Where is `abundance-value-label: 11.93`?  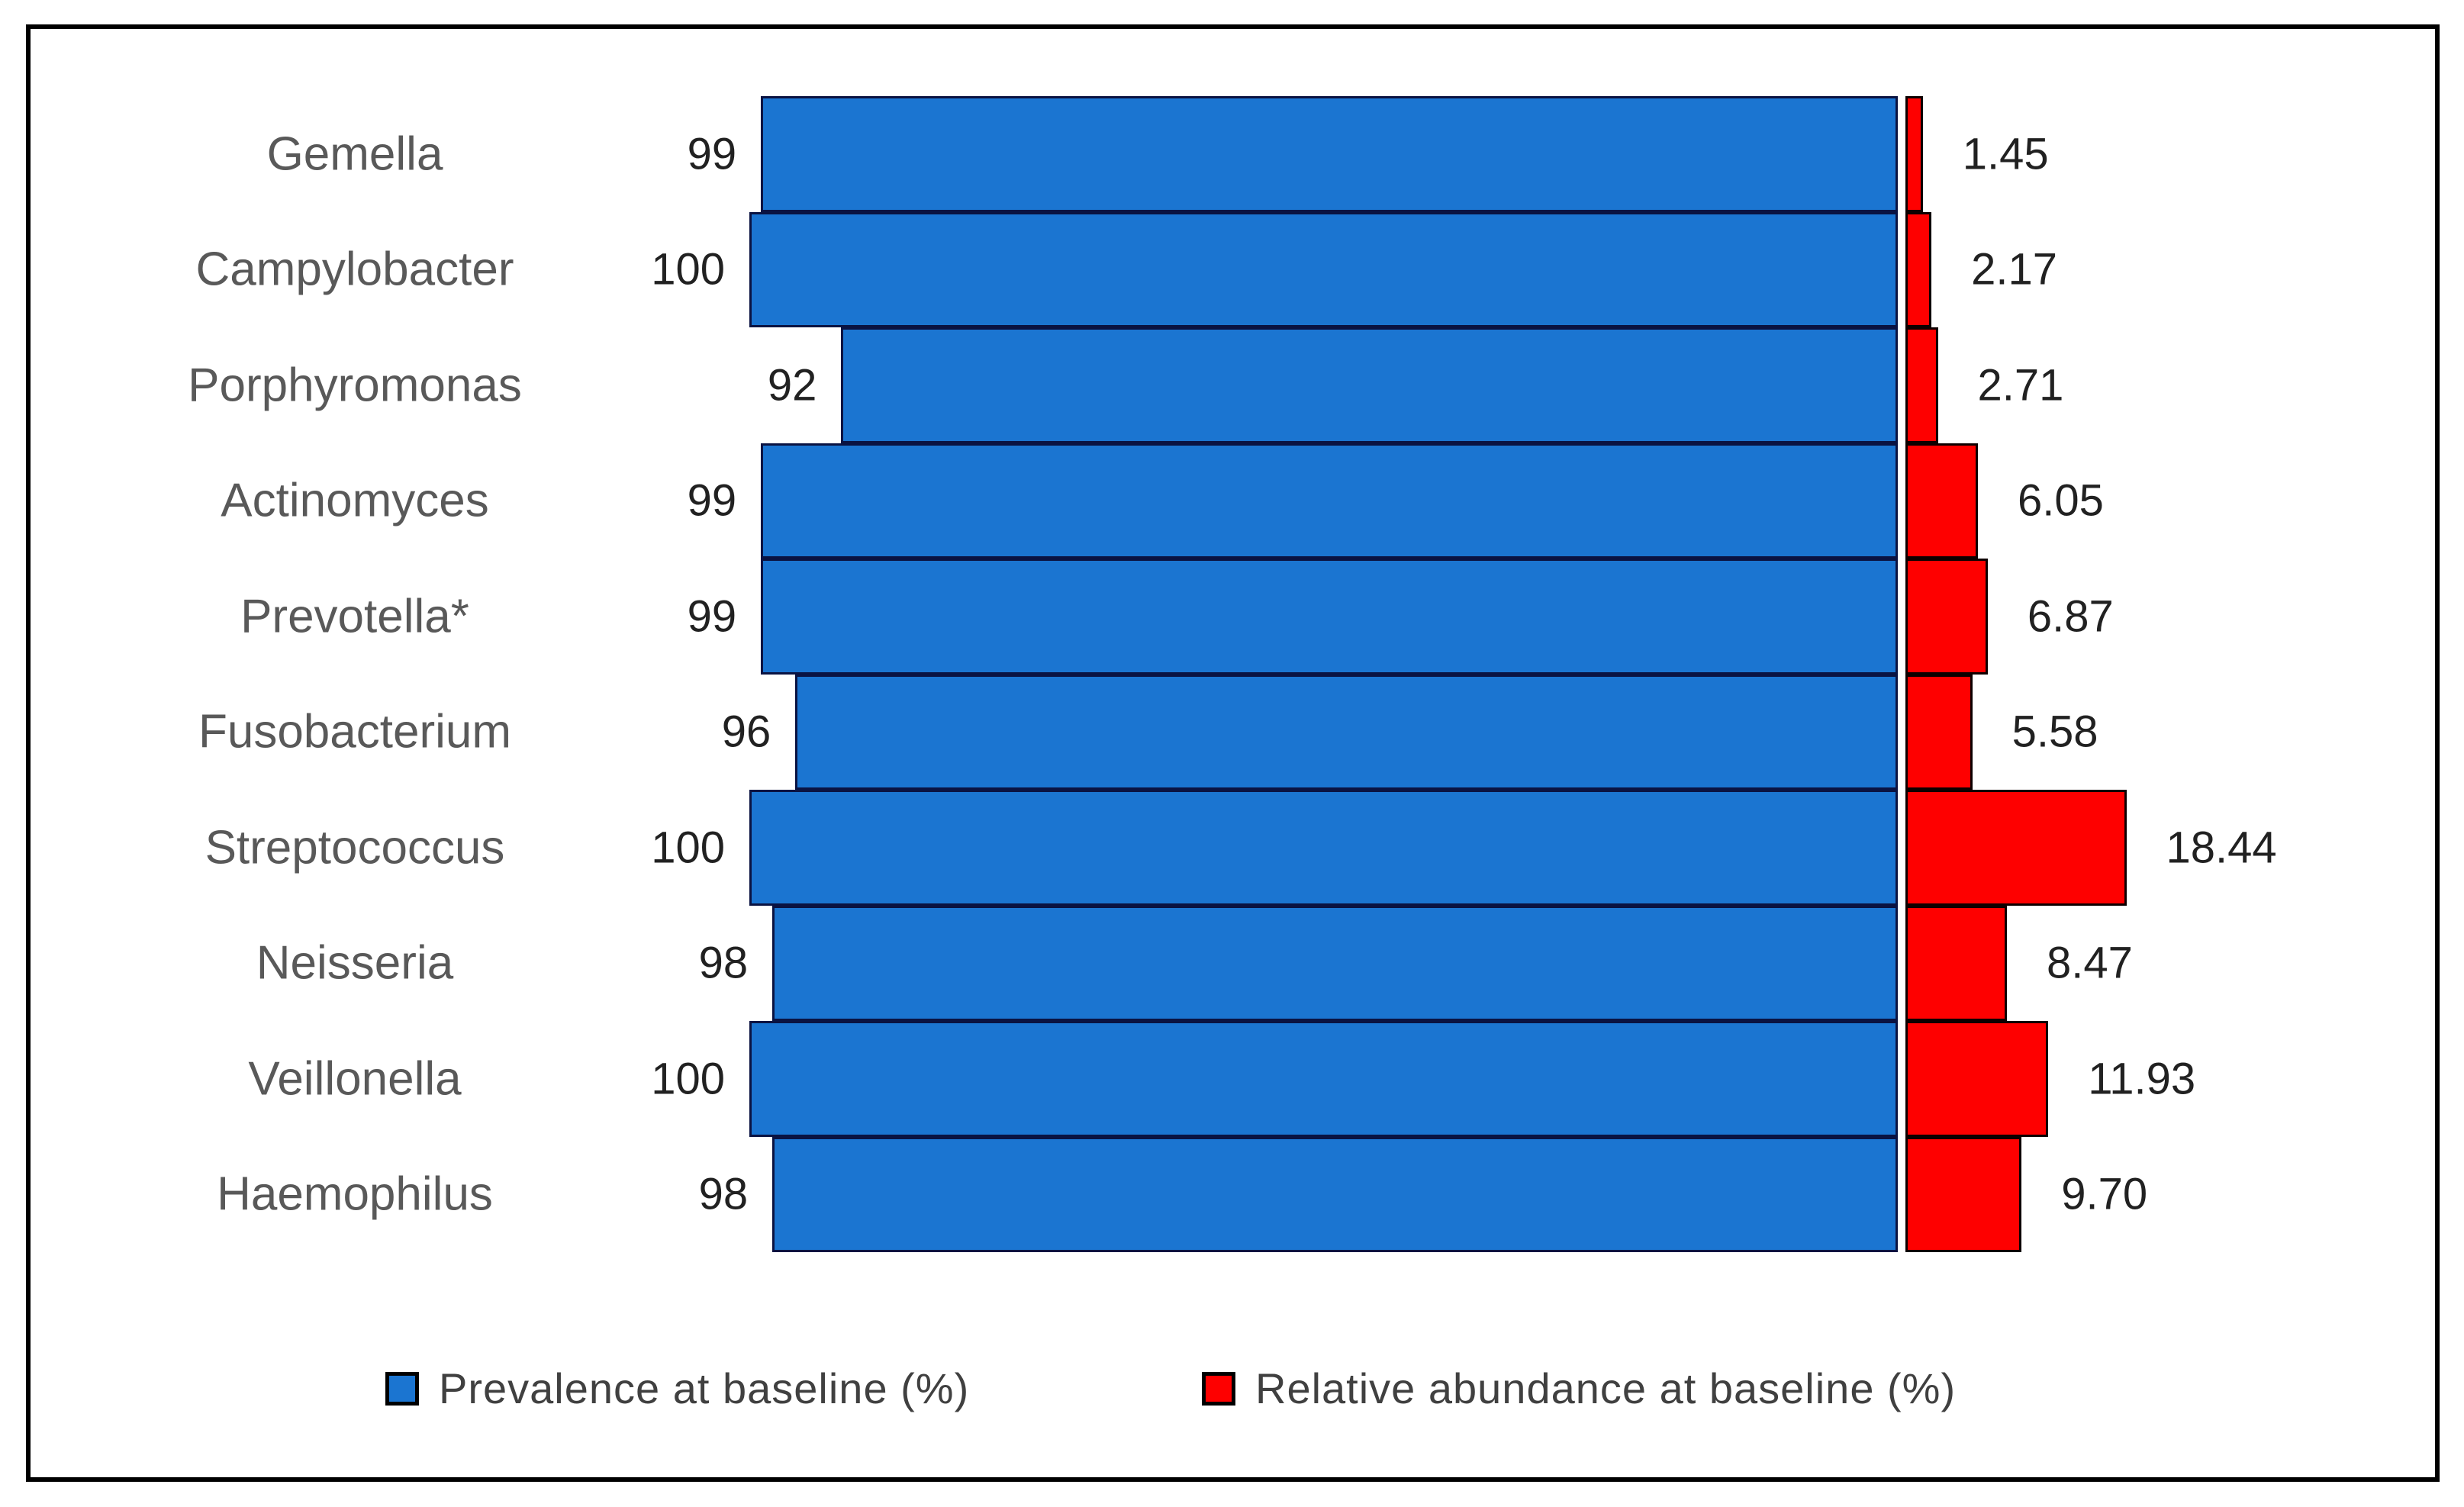 abundance-value-label: 11.93 is located at coordinates (2142, 1079).